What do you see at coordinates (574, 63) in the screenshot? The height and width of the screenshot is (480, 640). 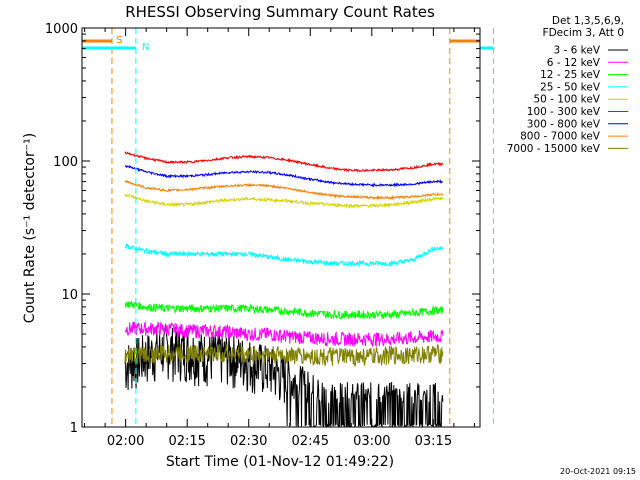 I see `legend-entry-label: 6 - 12 keV` at bounding box center [574, 63].